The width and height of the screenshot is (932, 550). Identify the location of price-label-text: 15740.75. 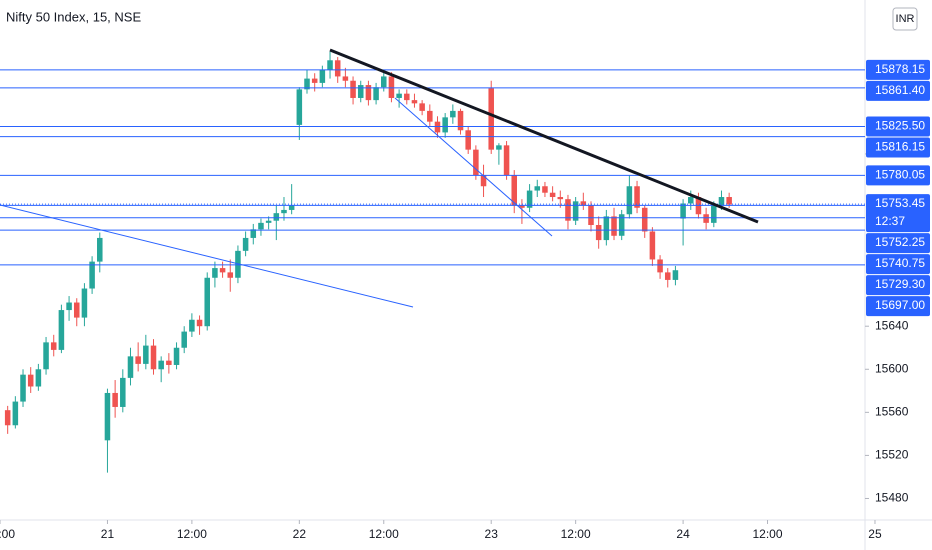
(900, 263).